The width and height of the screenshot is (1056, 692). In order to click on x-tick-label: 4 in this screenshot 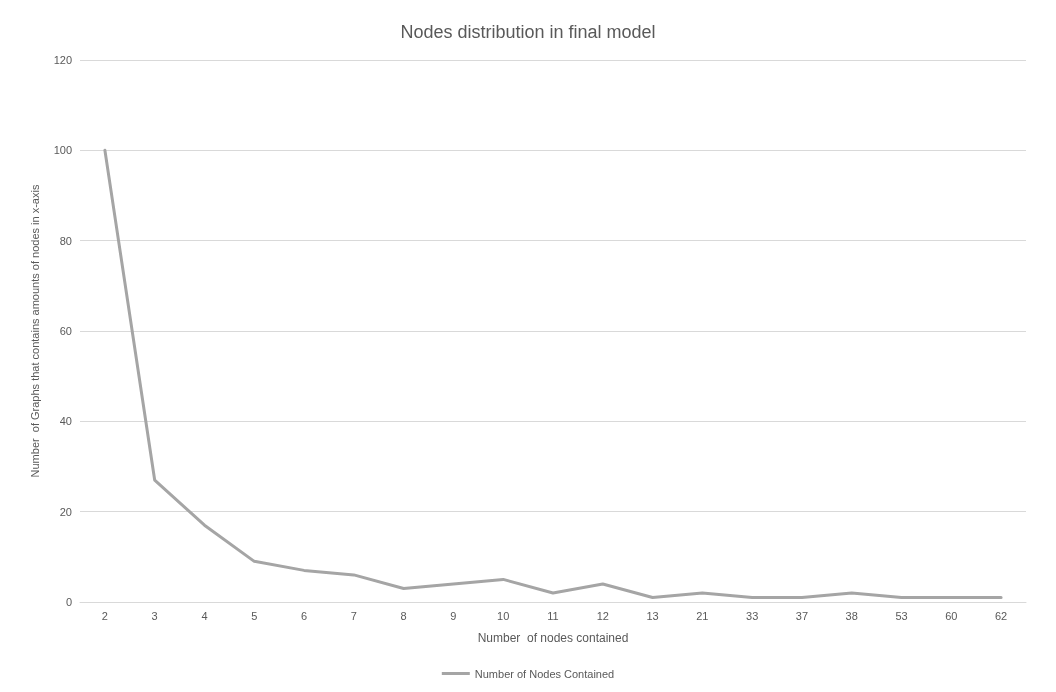, I will do `click(204, 615)`.